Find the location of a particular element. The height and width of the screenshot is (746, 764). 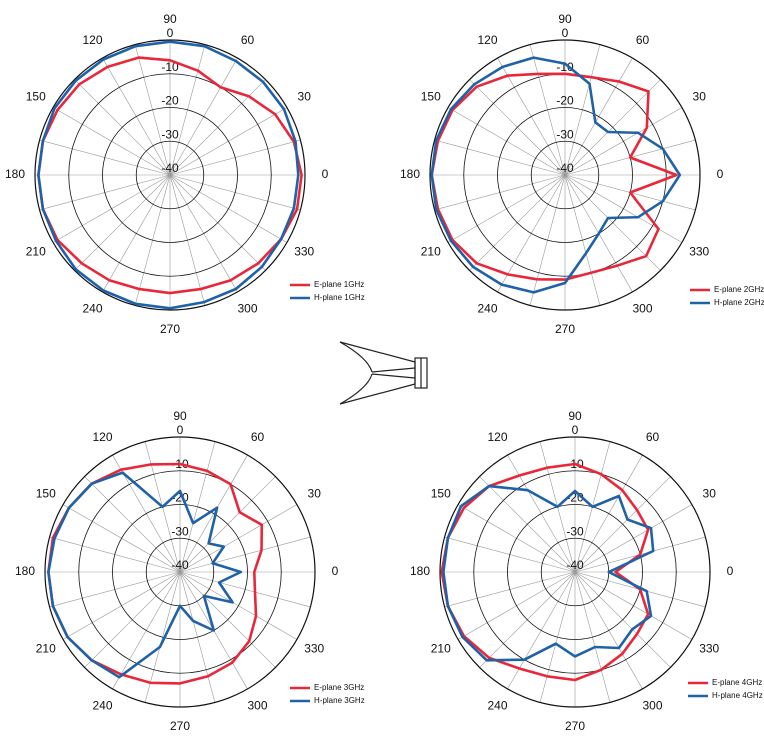

legend-label: E-plane 2GHz is located at coordinates (739, 289).